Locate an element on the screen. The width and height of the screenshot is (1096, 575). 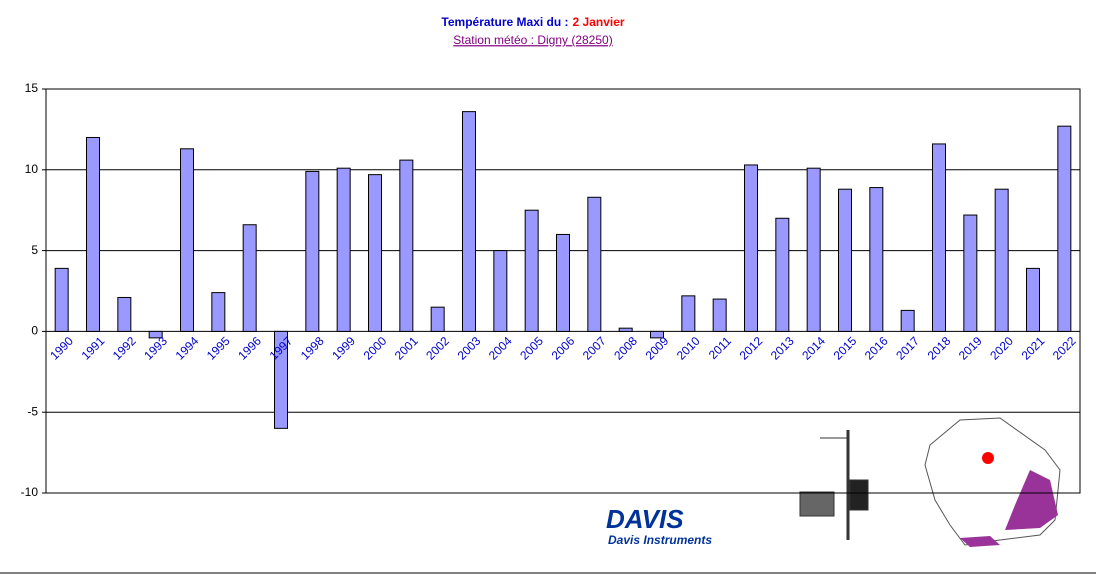
x-tick-label: 1999 is located at coordinates (343, 348).